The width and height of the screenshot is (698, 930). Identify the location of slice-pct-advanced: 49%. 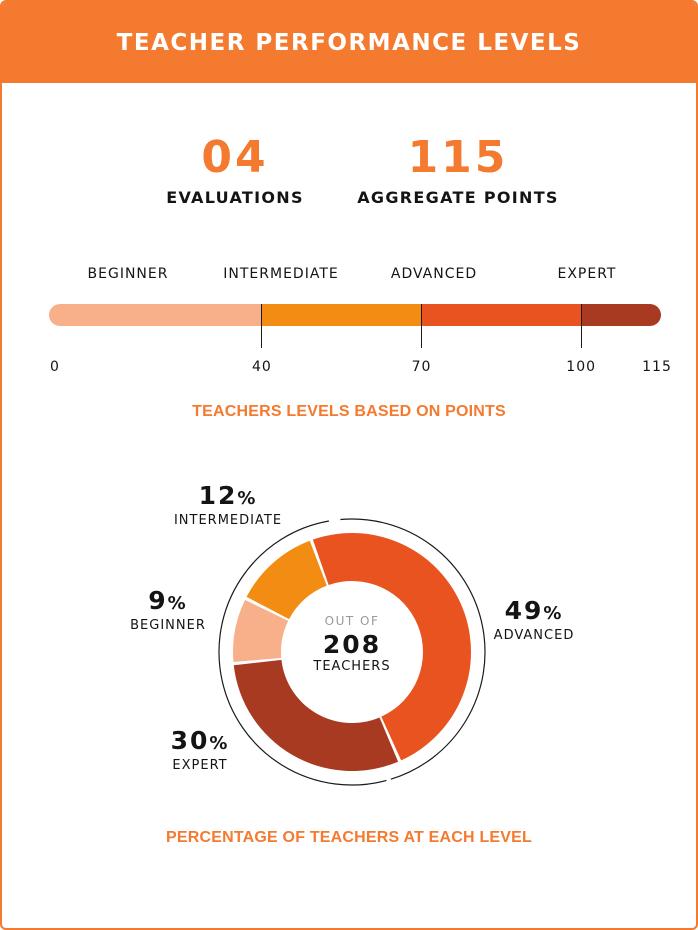
(534, 610).